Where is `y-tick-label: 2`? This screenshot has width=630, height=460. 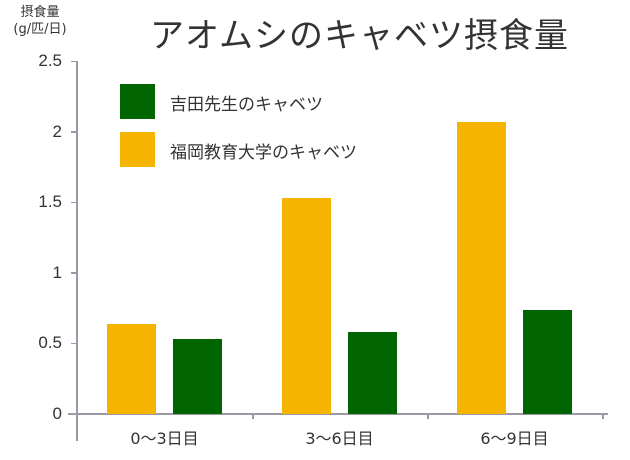
y-tick-label: 2 is located at coordinates (57, 131).